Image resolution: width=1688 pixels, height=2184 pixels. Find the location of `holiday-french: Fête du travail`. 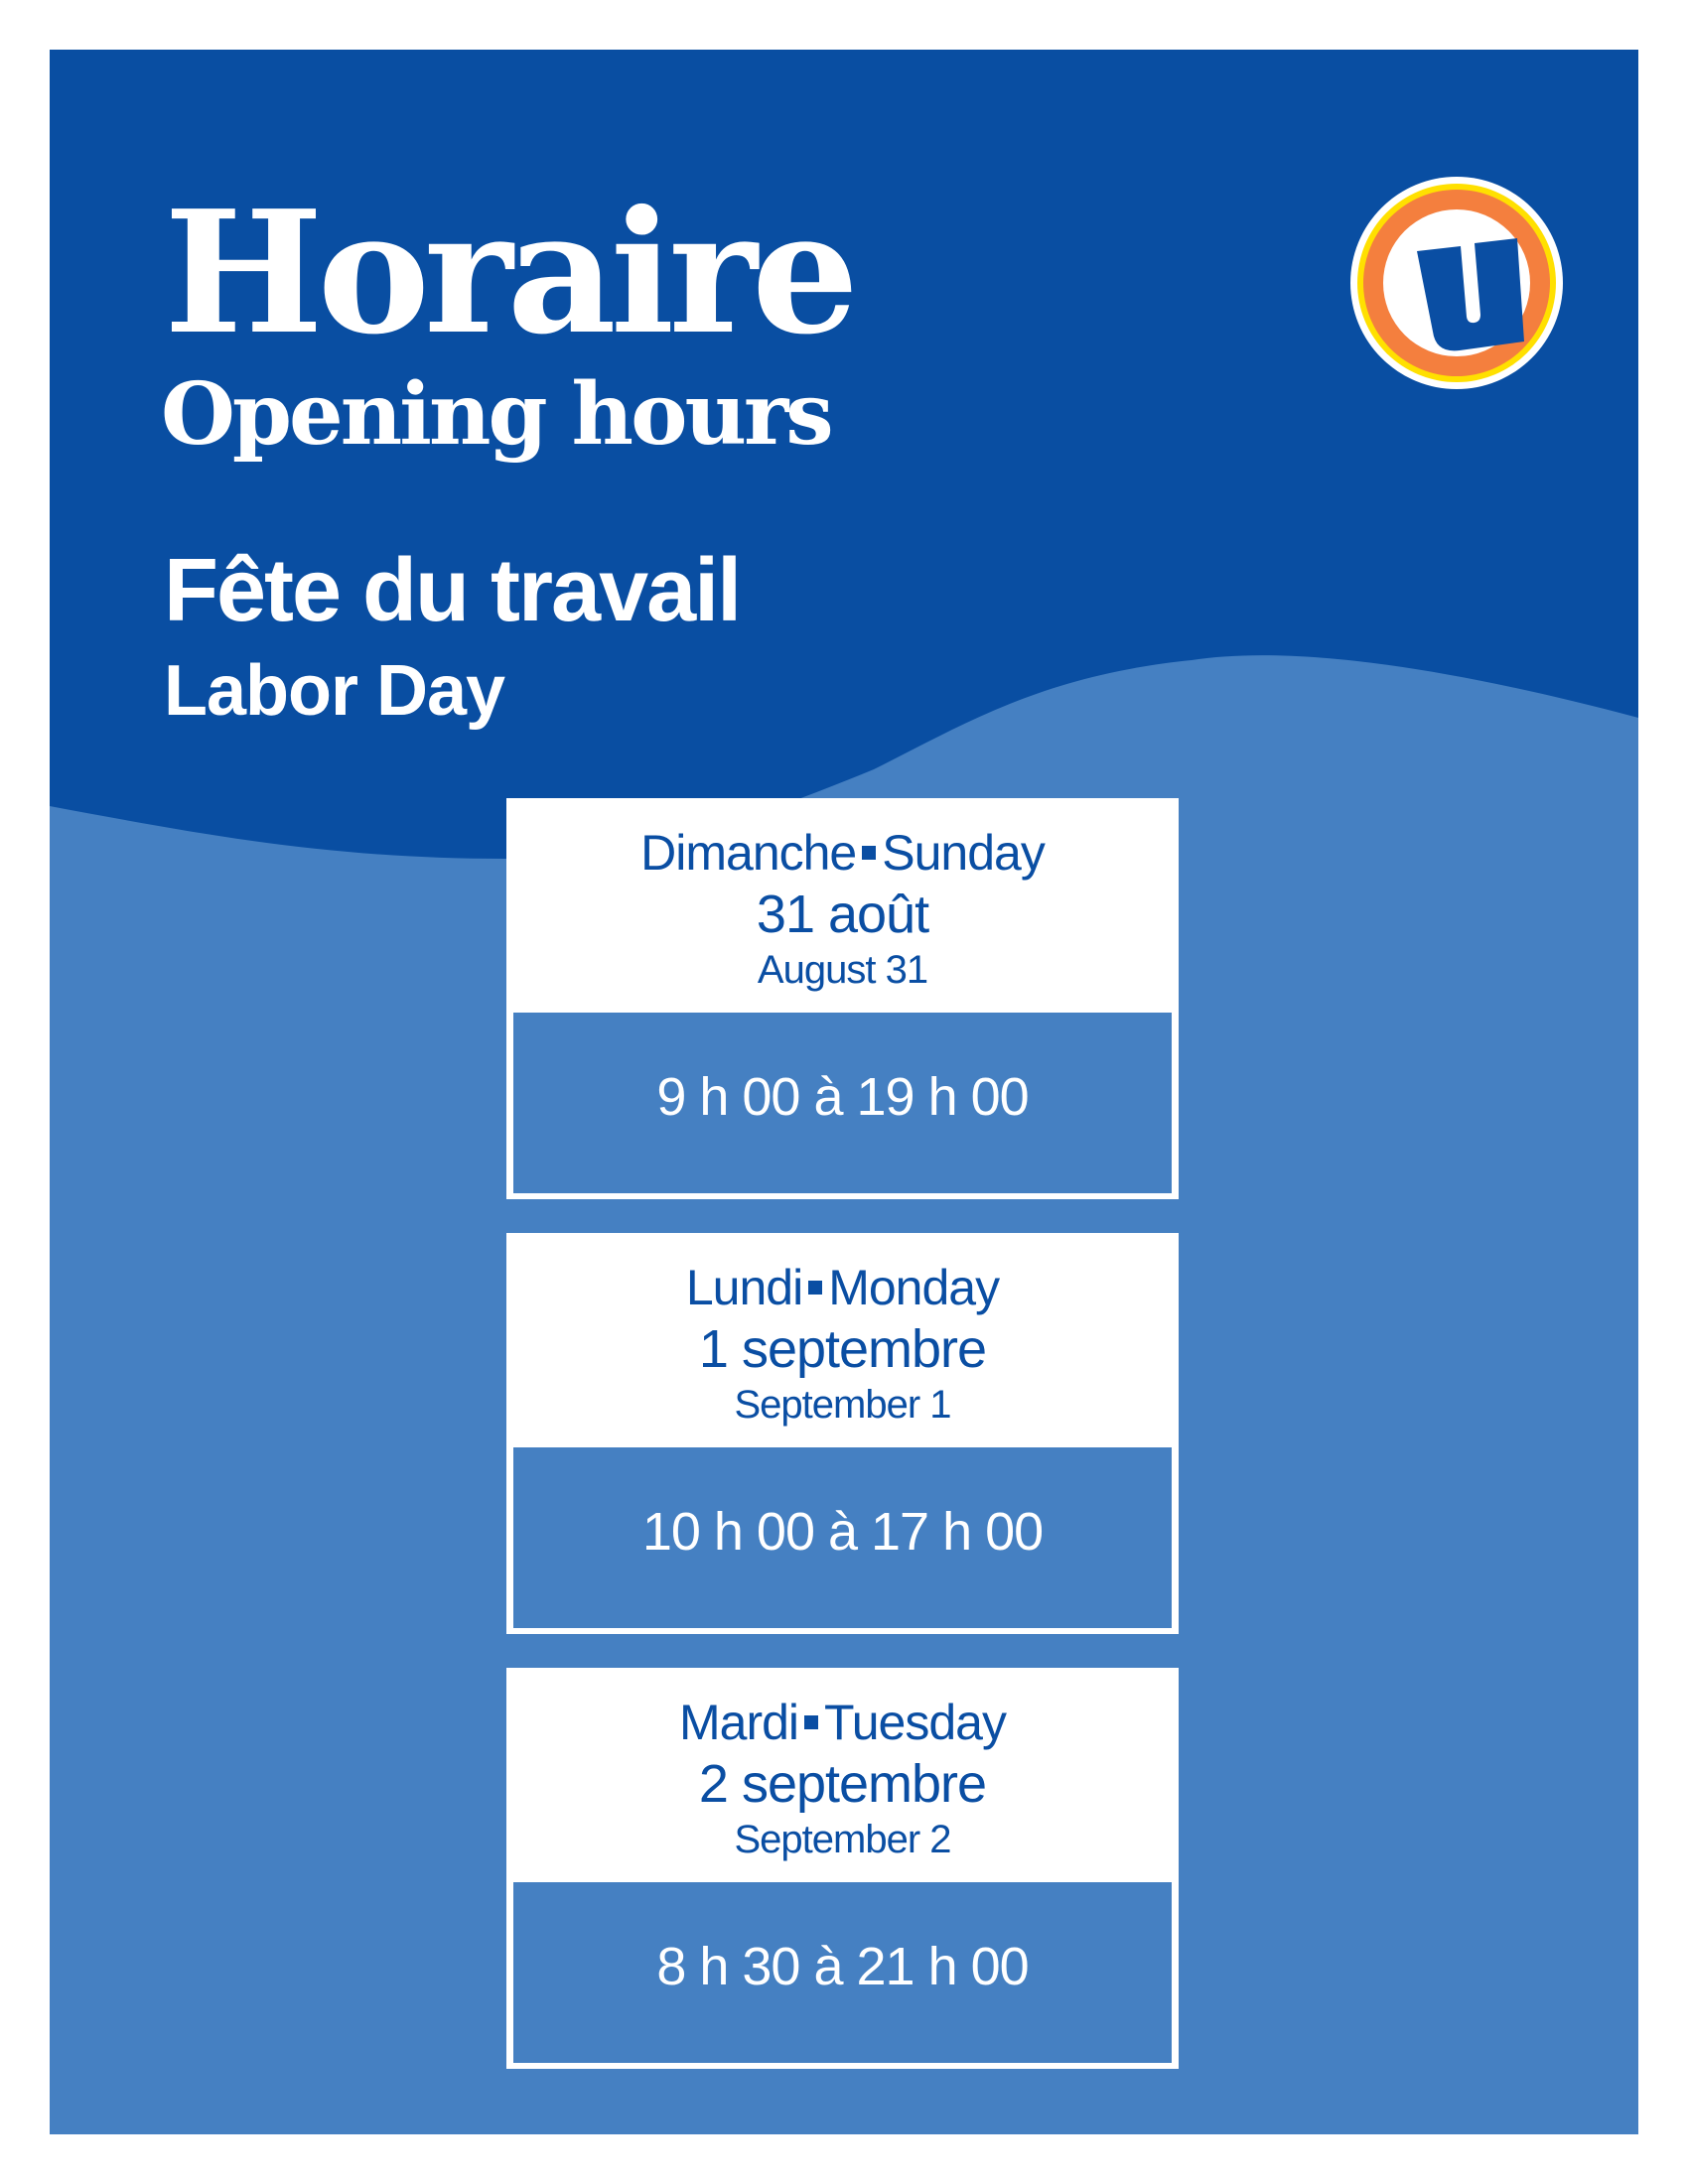

holiday-french: Fête du travail is located at coordinates (453, 590).